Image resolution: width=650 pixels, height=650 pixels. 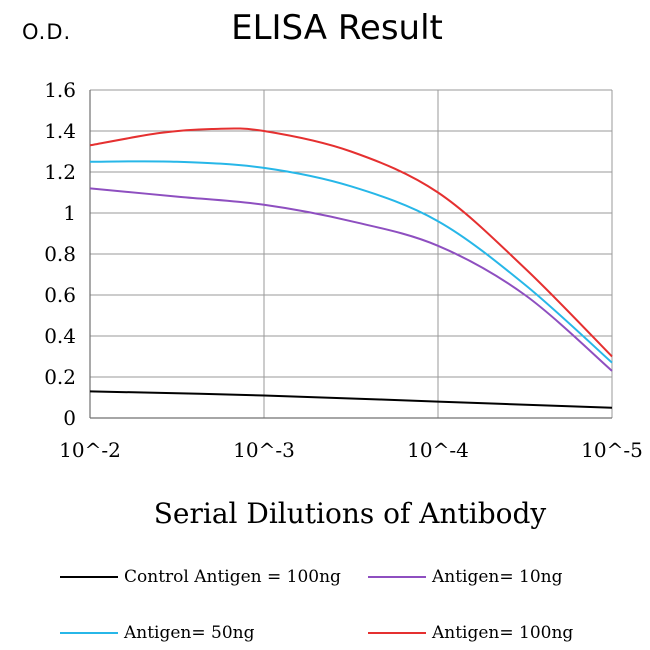 What do you see at coordinates (337, 28) in the screenshot?
I see `chart-title: ELISA Result` at bounding box center [337, 28].